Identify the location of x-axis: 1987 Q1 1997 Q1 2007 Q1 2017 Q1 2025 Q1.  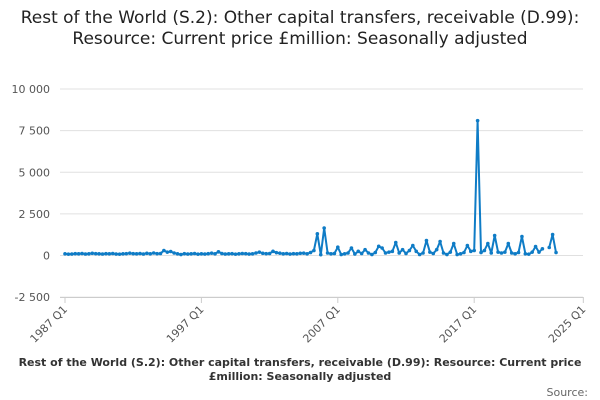
(308, 321).